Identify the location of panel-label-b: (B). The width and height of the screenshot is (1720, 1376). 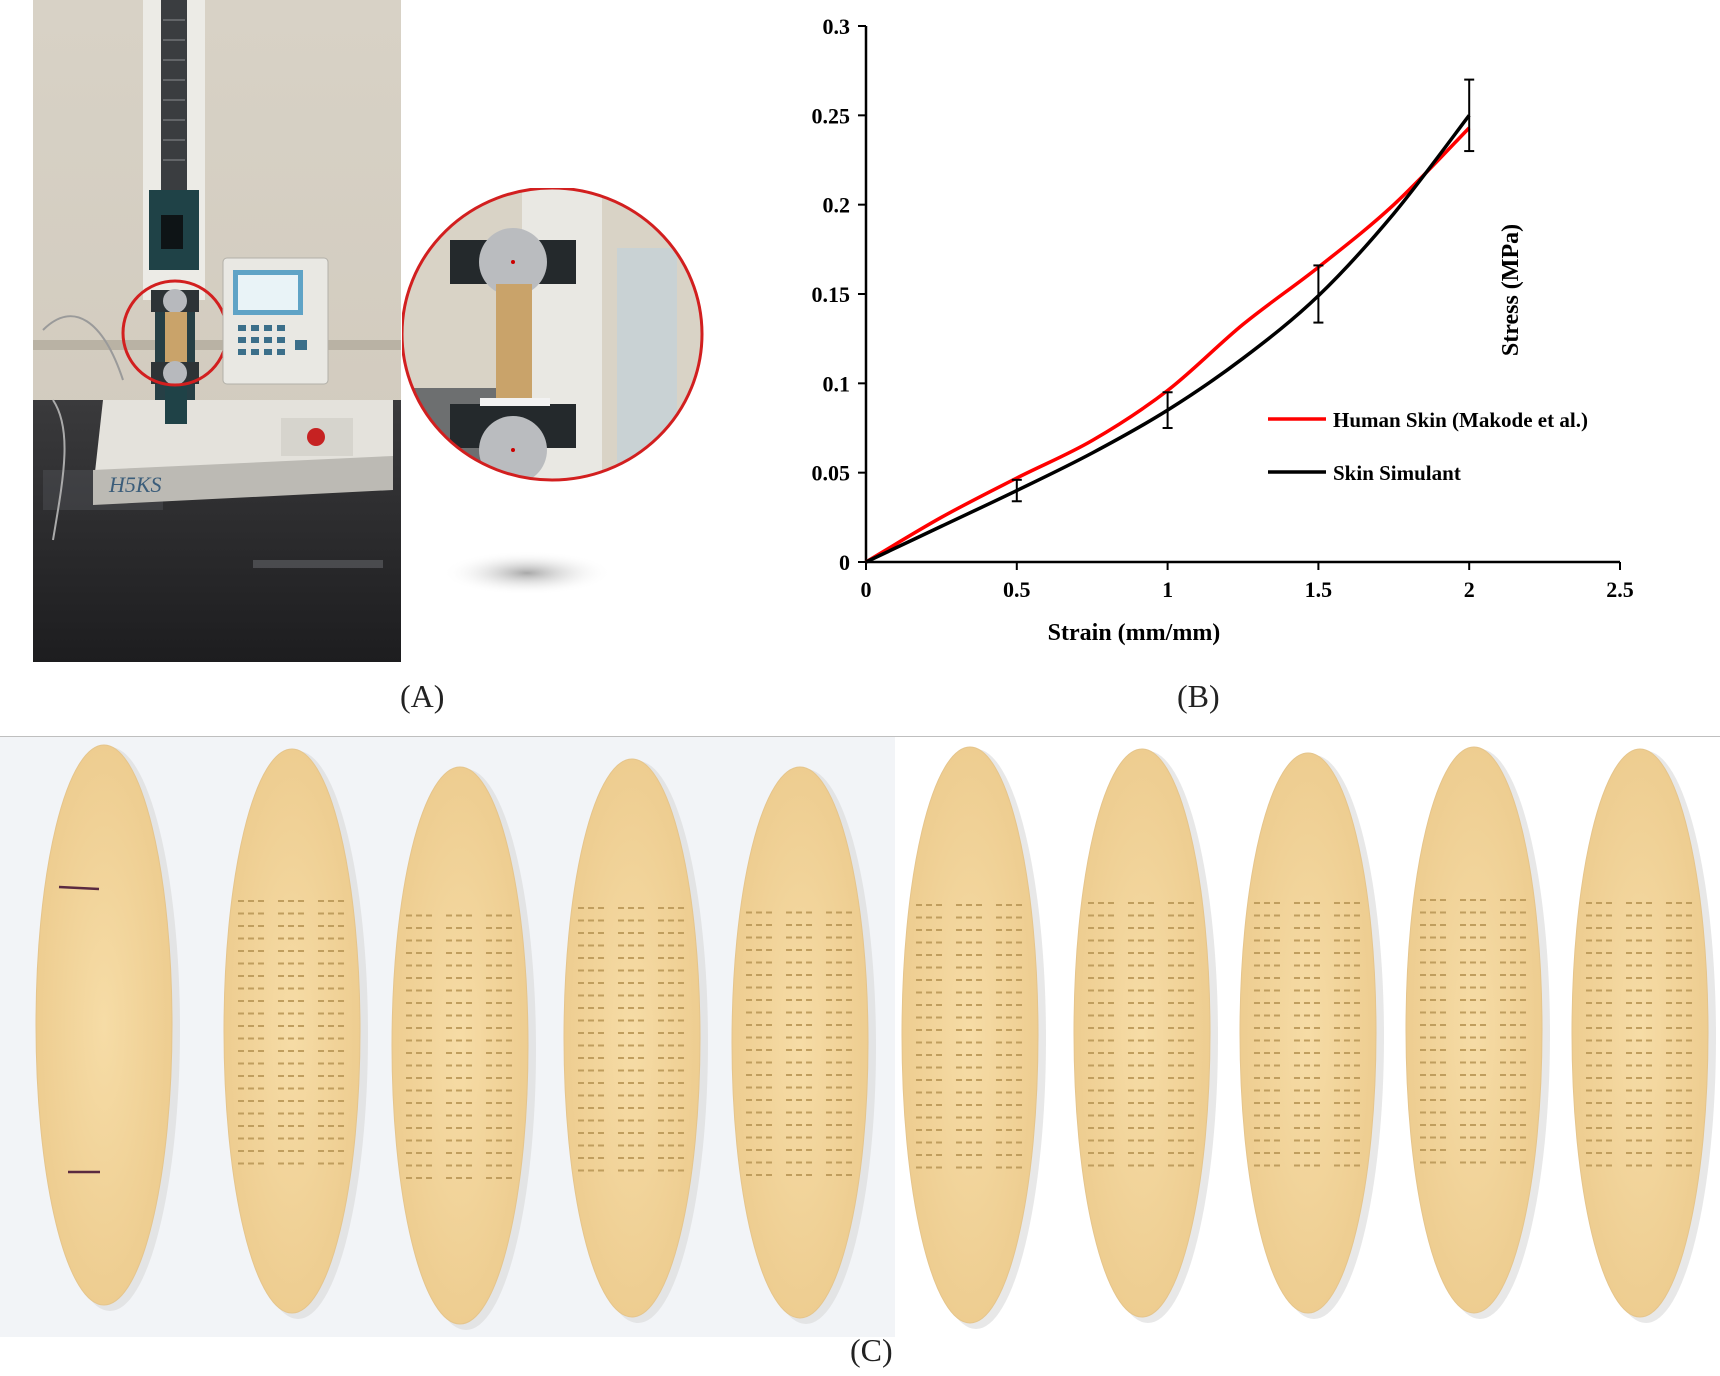
(1198, 696).